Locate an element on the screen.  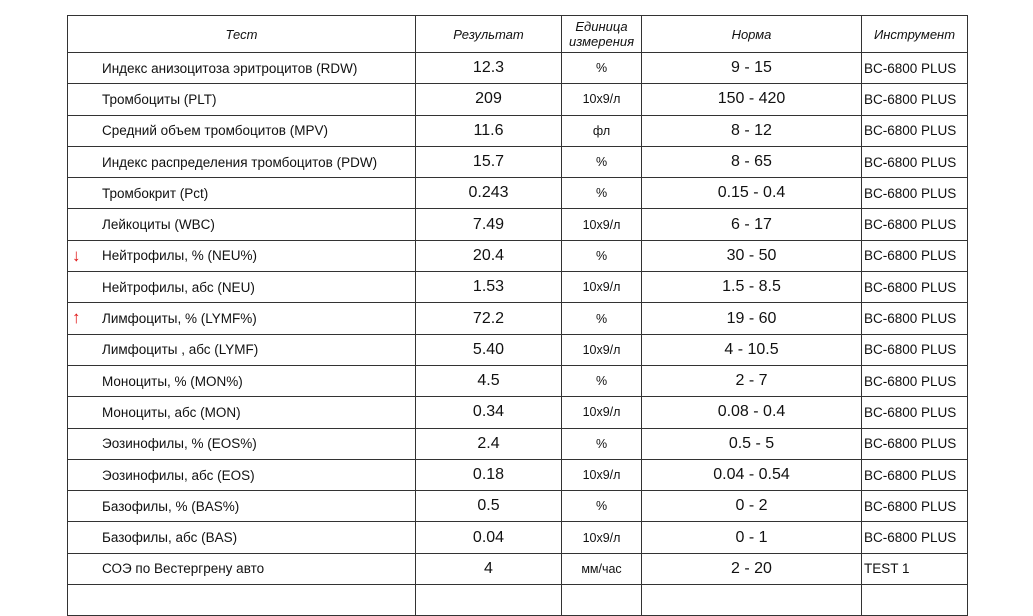
test-cell: Моноциты, % (MON%) is located at coordinates (241, 381).